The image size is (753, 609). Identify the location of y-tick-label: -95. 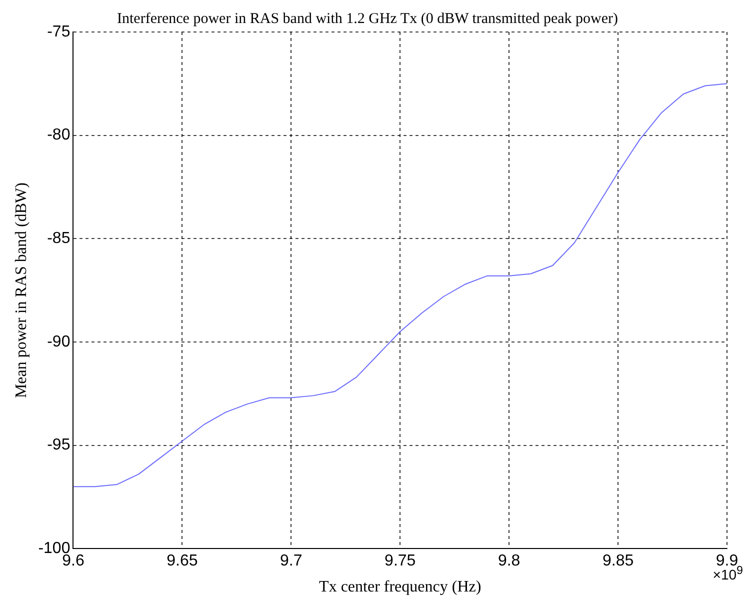
(58, 445).